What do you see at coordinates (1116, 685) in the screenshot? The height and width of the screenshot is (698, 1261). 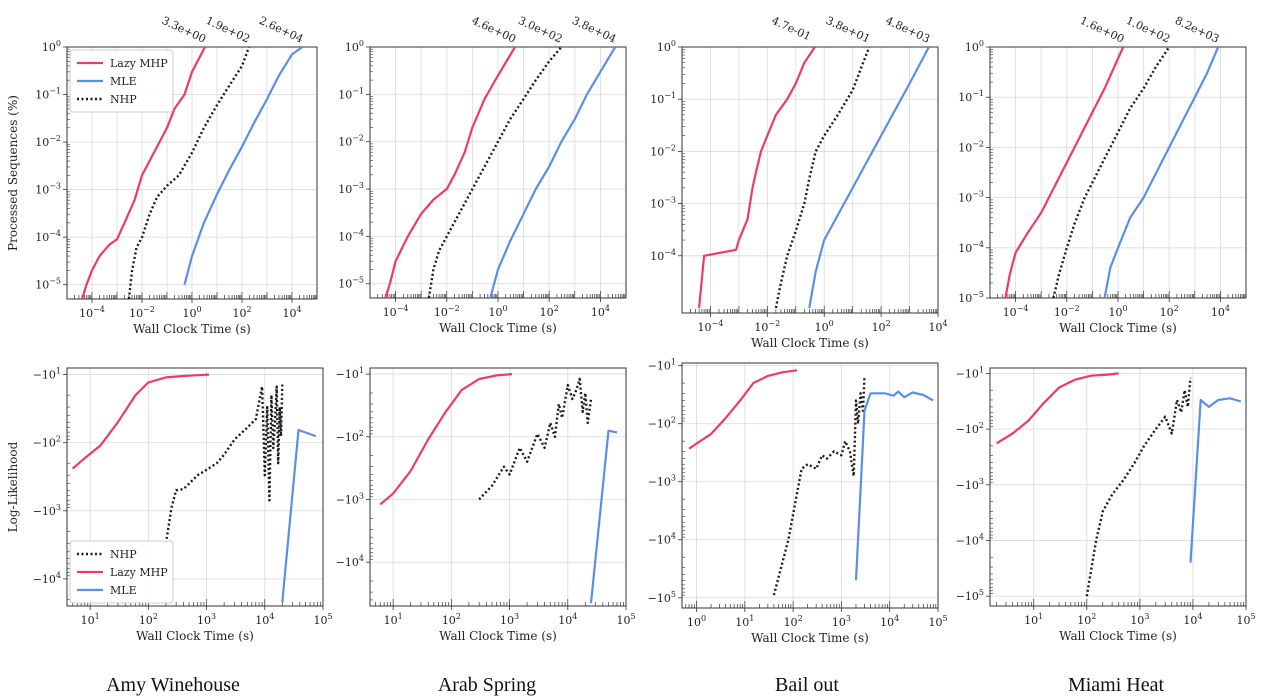 I see `dataset-caption: Miami Heat` at bounding box center [1116, 685].